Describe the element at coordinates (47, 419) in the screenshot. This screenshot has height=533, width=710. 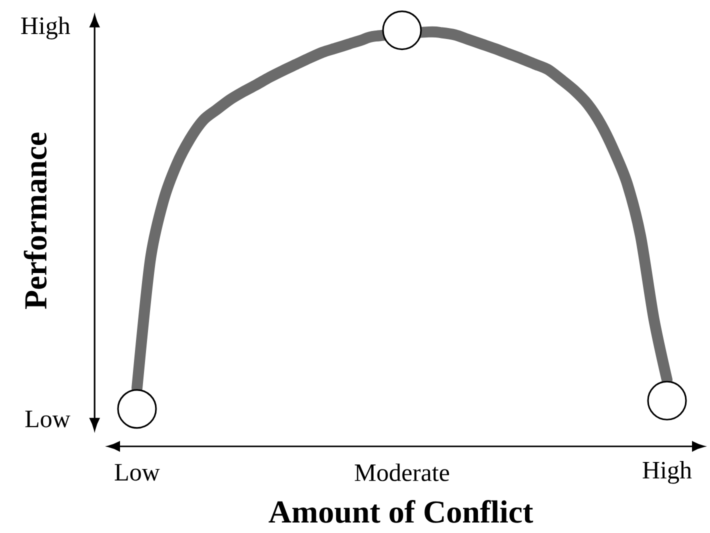
I see `text: Low` at that location.